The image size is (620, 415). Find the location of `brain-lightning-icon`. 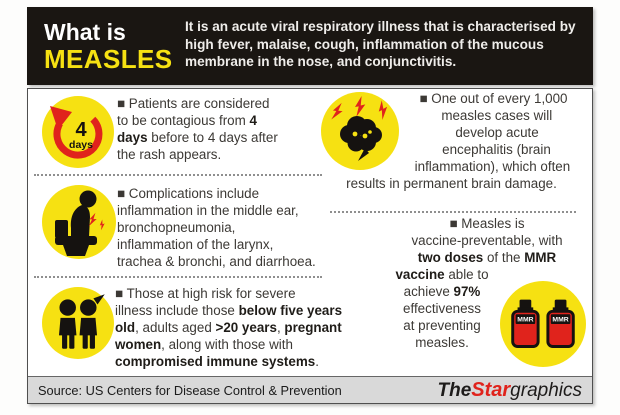

brain-lightning-icon is located at coordinates (360, 131).